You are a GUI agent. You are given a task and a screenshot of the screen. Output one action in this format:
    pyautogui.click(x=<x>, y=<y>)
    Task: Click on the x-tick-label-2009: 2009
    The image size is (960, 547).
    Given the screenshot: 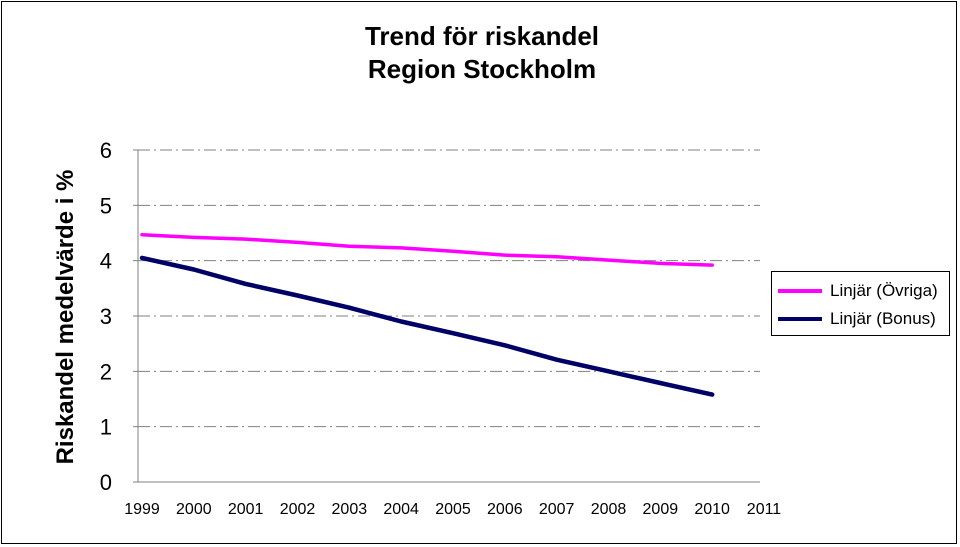 What is the action you would take?
    pyautogui.click(x=661, y=509)
    